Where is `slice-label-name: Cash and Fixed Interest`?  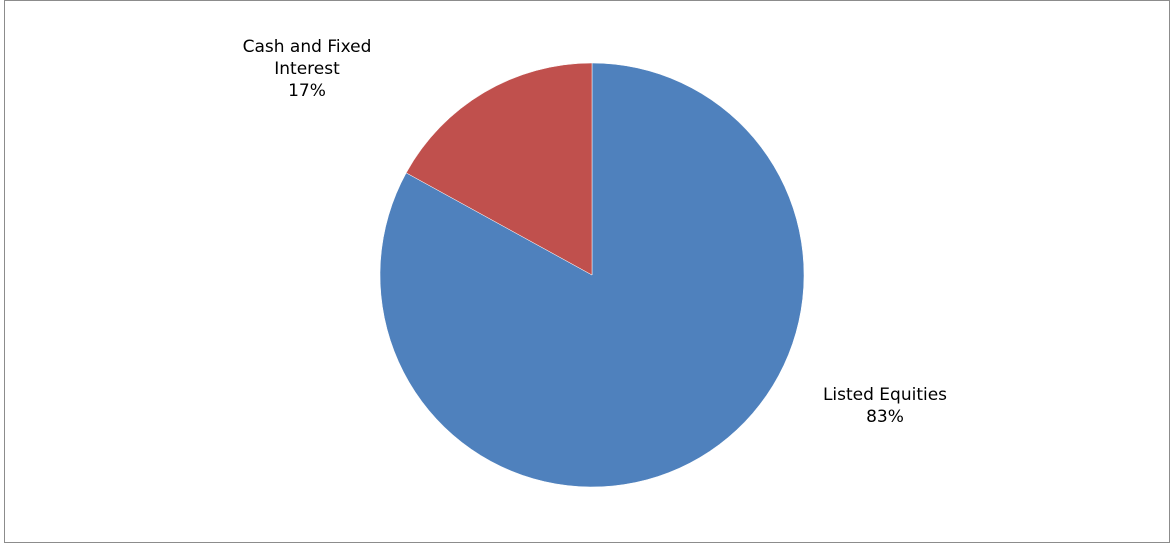
slice-label-name: Cash and Fixed Interest is located at coordinates (307, 58).